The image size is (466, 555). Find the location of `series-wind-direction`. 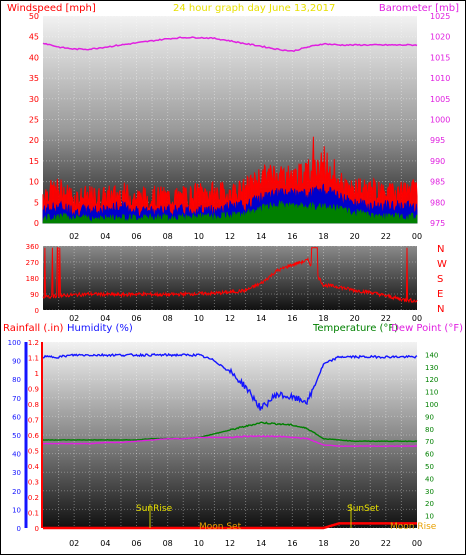

series-wind-direction is located at coordinates (230, 275).